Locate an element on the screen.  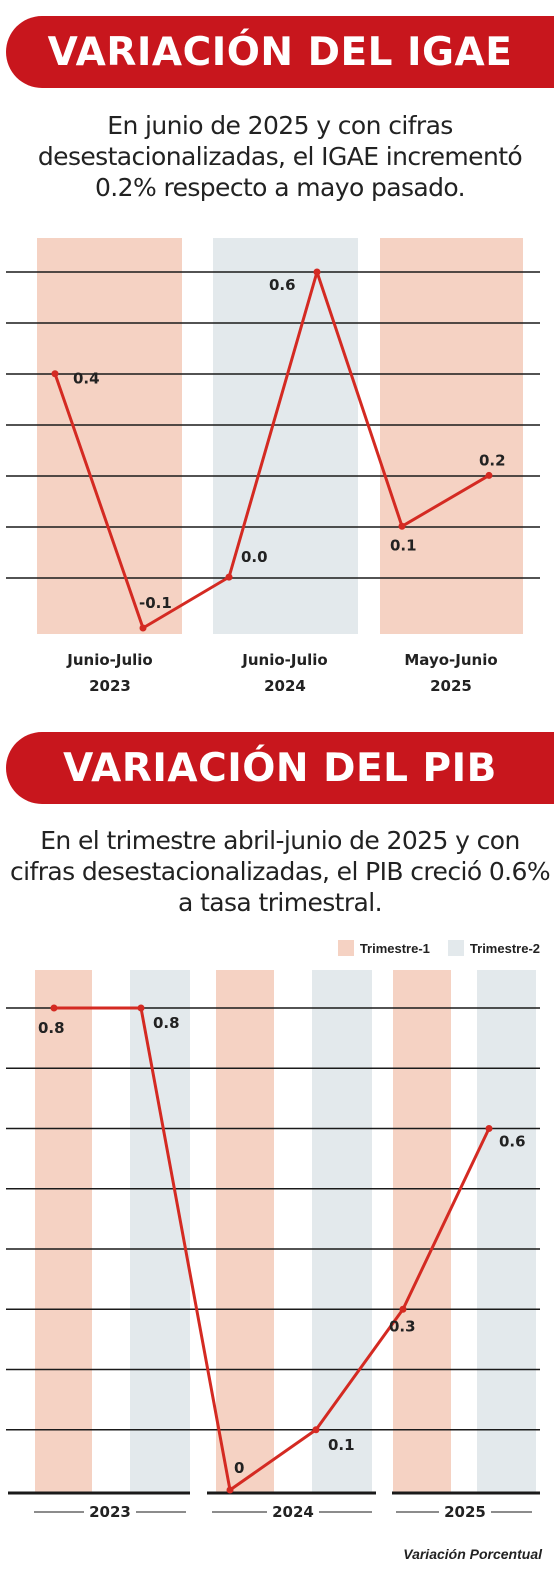
igae-data-label-5: 0.1 is located at coordinates (403, 545).